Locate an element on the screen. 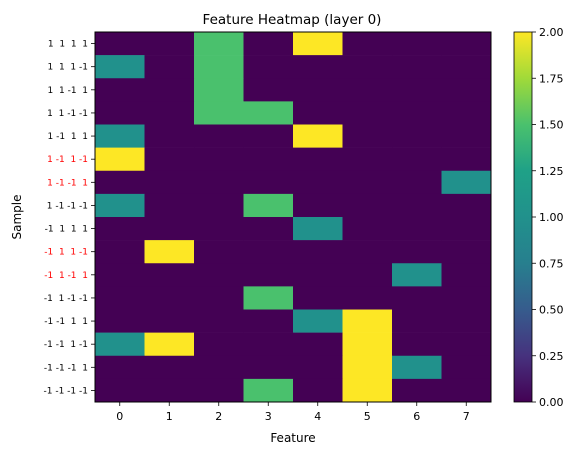 This screenshot has height=455, width=584. x-tick-label: 1 is located at coordinates (169, 416).